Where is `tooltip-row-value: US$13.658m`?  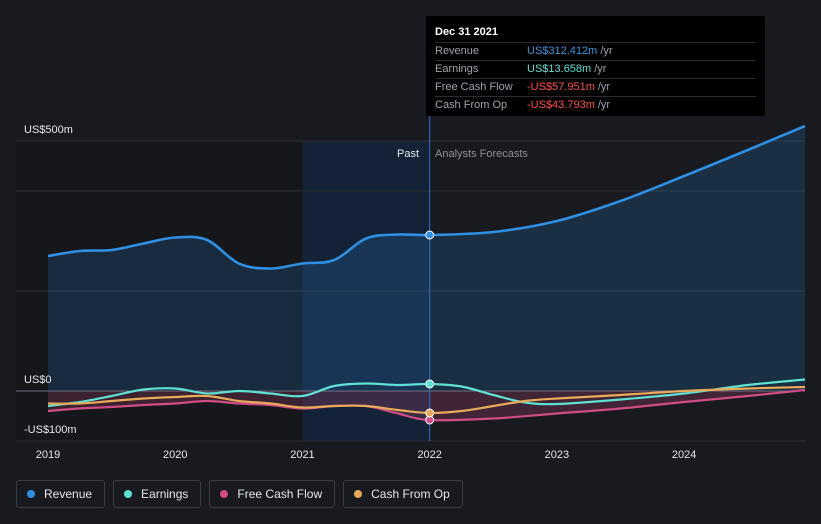
tooltip-row-value: US$13.658m is located at coordinates (559, 69).